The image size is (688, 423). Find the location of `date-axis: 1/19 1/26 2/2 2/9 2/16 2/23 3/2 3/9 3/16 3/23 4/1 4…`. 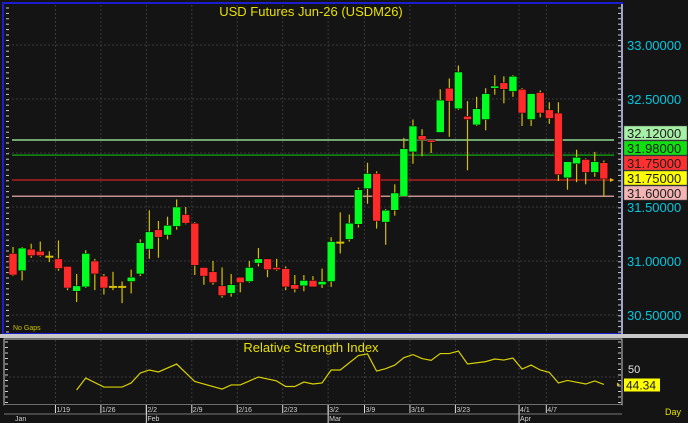

date-axis: 1/19 1/26 2/2 2/9 2/16 2/23 3/2 3/9 3/16 3/23 4/1 4… is located at coordinates (313, 414).